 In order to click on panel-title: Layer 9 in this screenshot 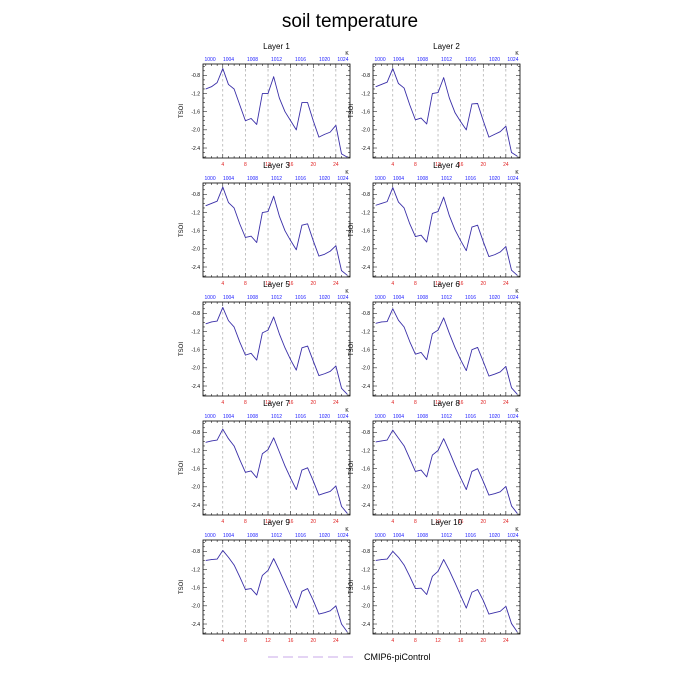, I will do `click(276, 522)`.